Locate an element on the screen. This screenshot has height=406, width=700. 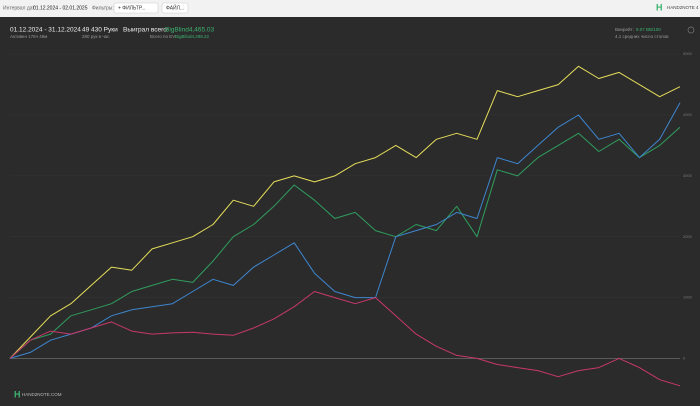
settings-icon is located at coordinates (691, 30).